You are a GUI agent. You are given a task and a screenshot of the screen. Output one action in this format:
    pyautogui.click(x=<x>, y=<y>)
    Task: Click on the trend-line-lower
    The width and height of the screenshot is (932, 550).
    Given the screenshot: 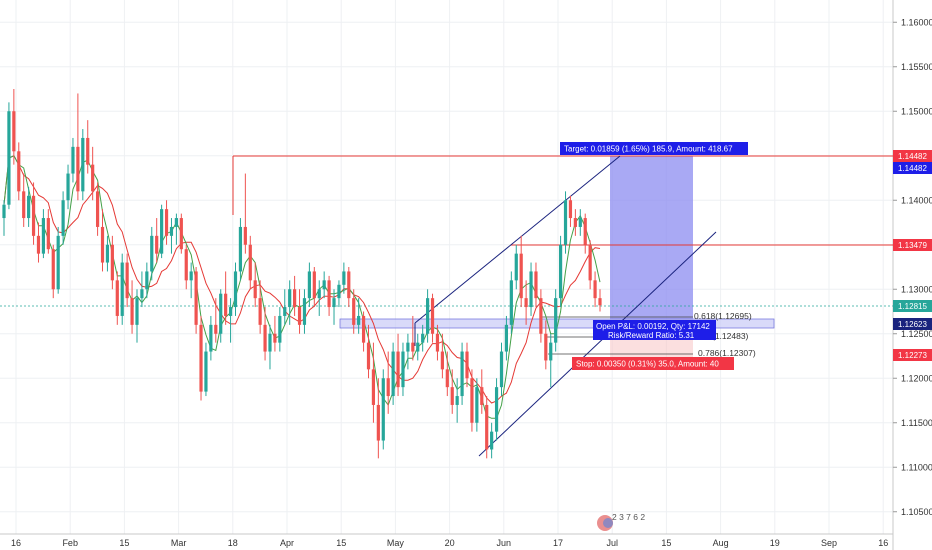 What is the action you would take?
    pyautogui.click(x=597, y=344)
    